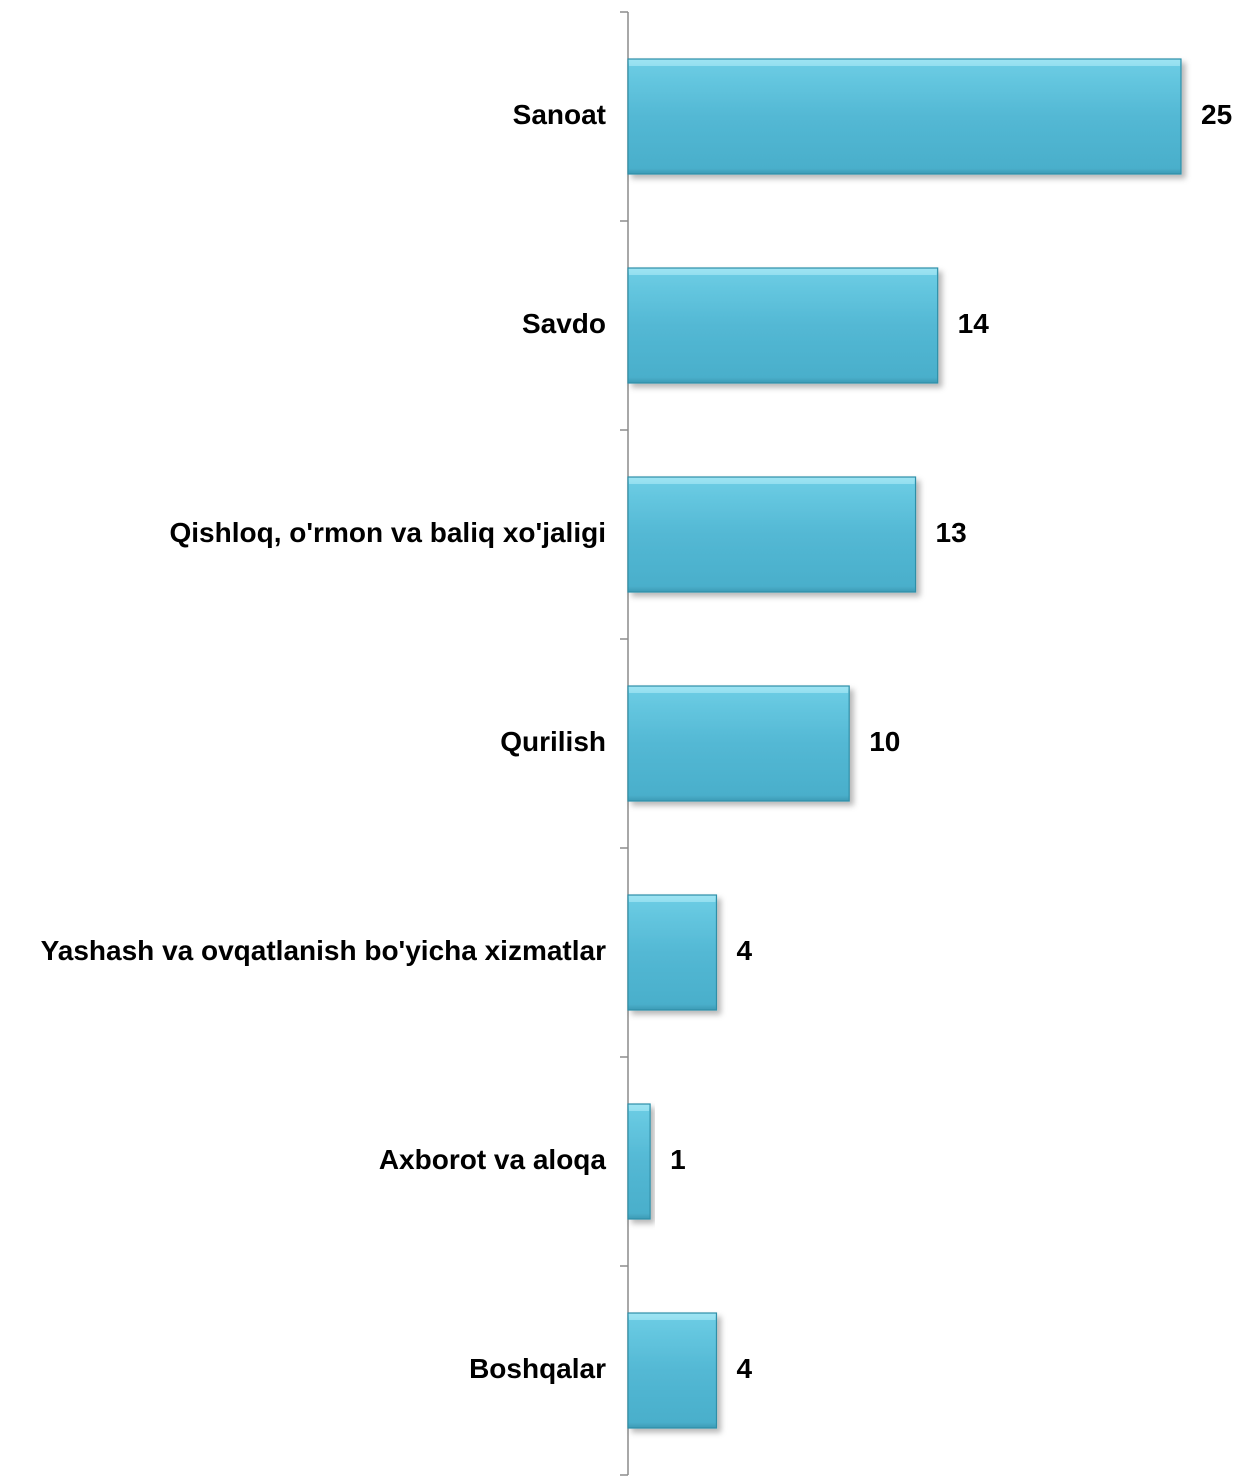 The height and width of the screenshot is (1477, 1238). What do you see at coordinates (884, 741) in the screenshot?
I see `value-label-3: 10` at bounding box center [884, 741].